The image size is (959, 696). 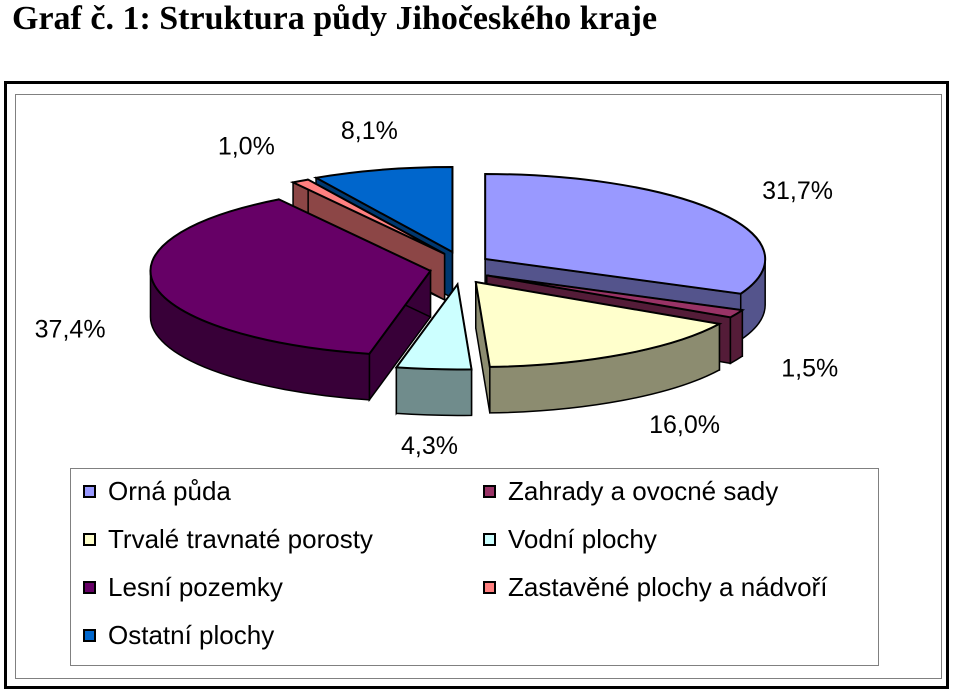 I want to click on legend-item: Zahrady a ovocné sady, so click(x=630, y=491).